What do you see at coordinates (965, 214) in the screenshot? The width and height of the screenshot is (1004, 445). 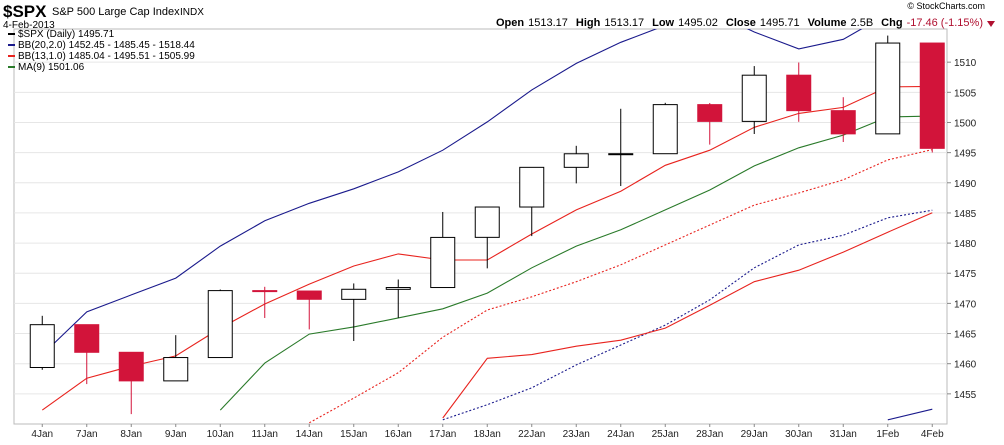 I see `y-tick-label: 1485` at bounding box center [965, 214].